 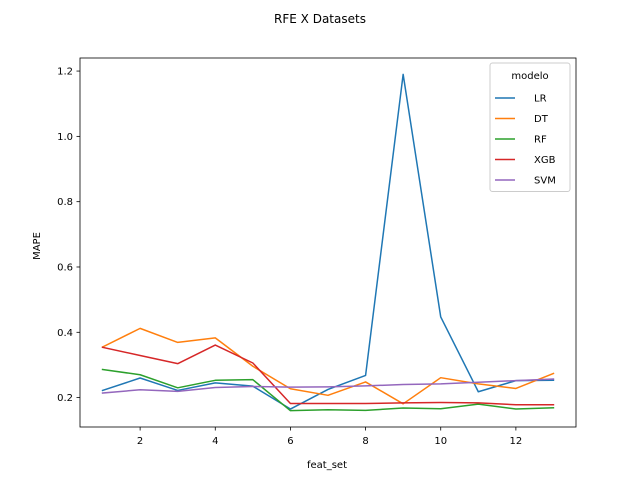 I want to click on series-line-dt, so click(x=328, y=366).